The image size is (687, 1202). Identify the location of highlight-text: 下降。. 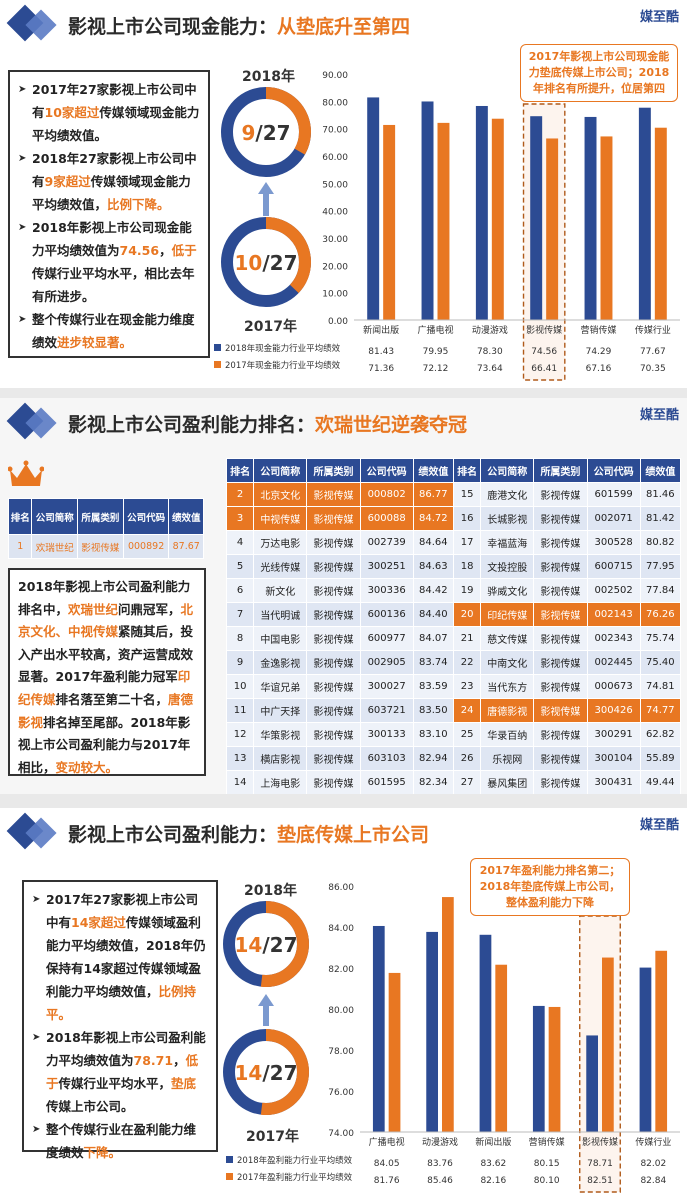
(102, 1152).